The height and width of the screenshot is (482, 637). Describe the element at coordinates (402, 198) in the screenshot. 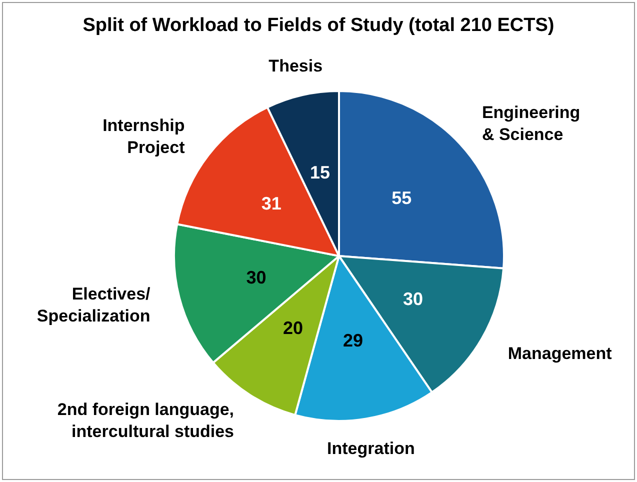

I see `data-label: 55` at that location.